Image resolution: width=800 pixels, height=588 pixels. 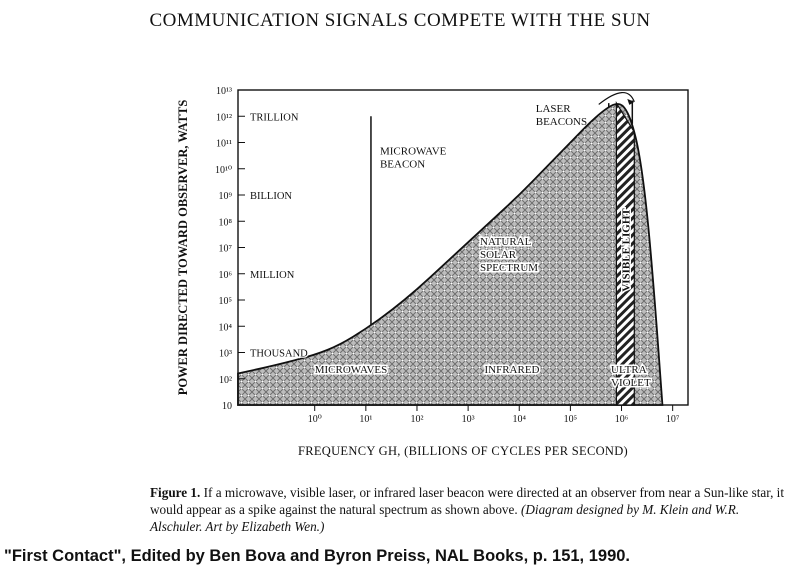 I want to click on y-axis-label: POWER DIRECTED TOWARD OBSERVER, WATTS, so click(x=183, y=248).